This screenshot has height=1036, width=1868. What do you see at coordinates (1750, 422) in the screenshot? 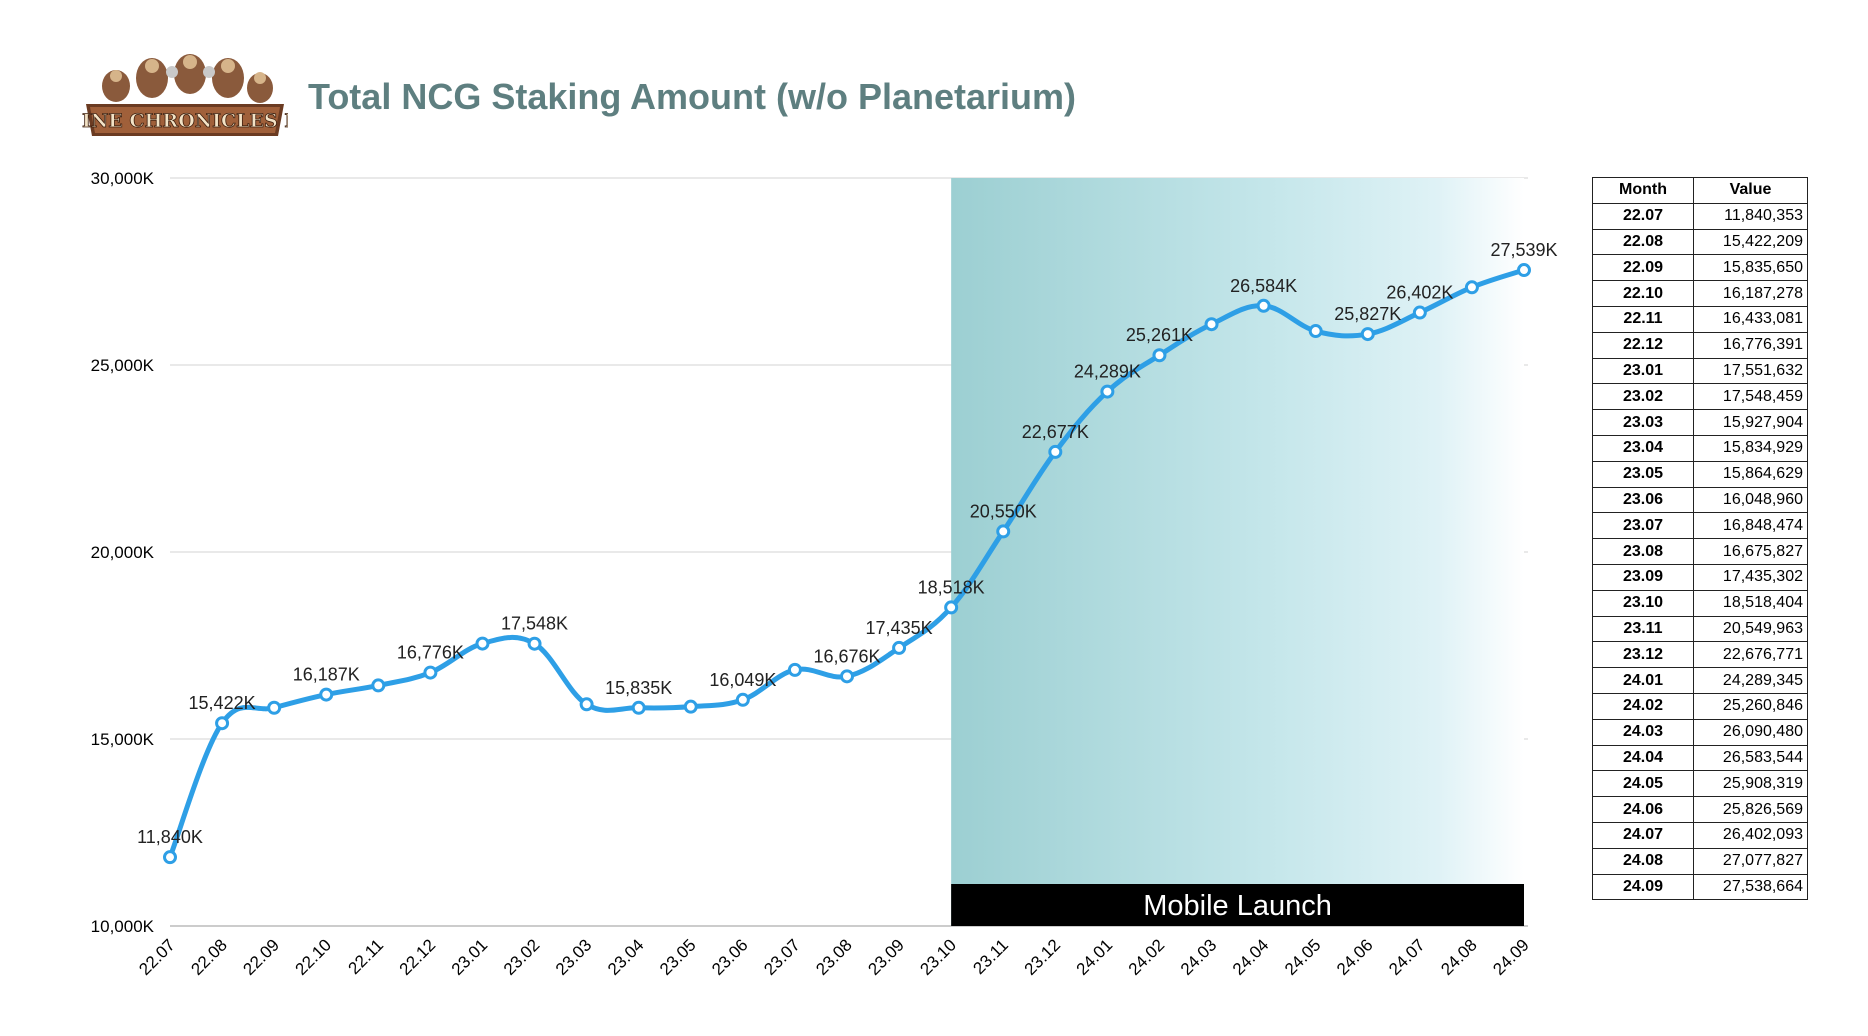
I see `table-cell-value: 15,927,904` at bounding box center [1750, 422].